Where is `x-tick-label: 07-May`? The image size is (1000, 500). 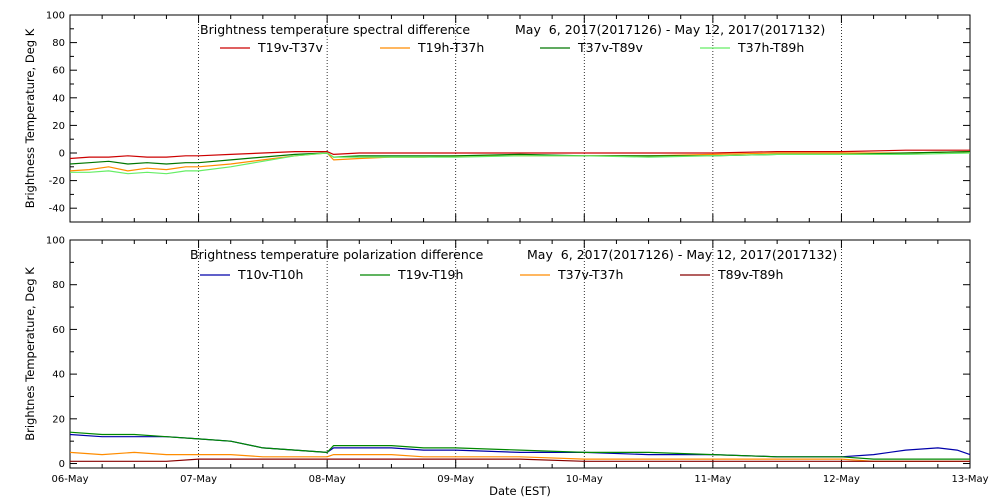 x-tick-label: 07-May is located at coordinates (198, 479).